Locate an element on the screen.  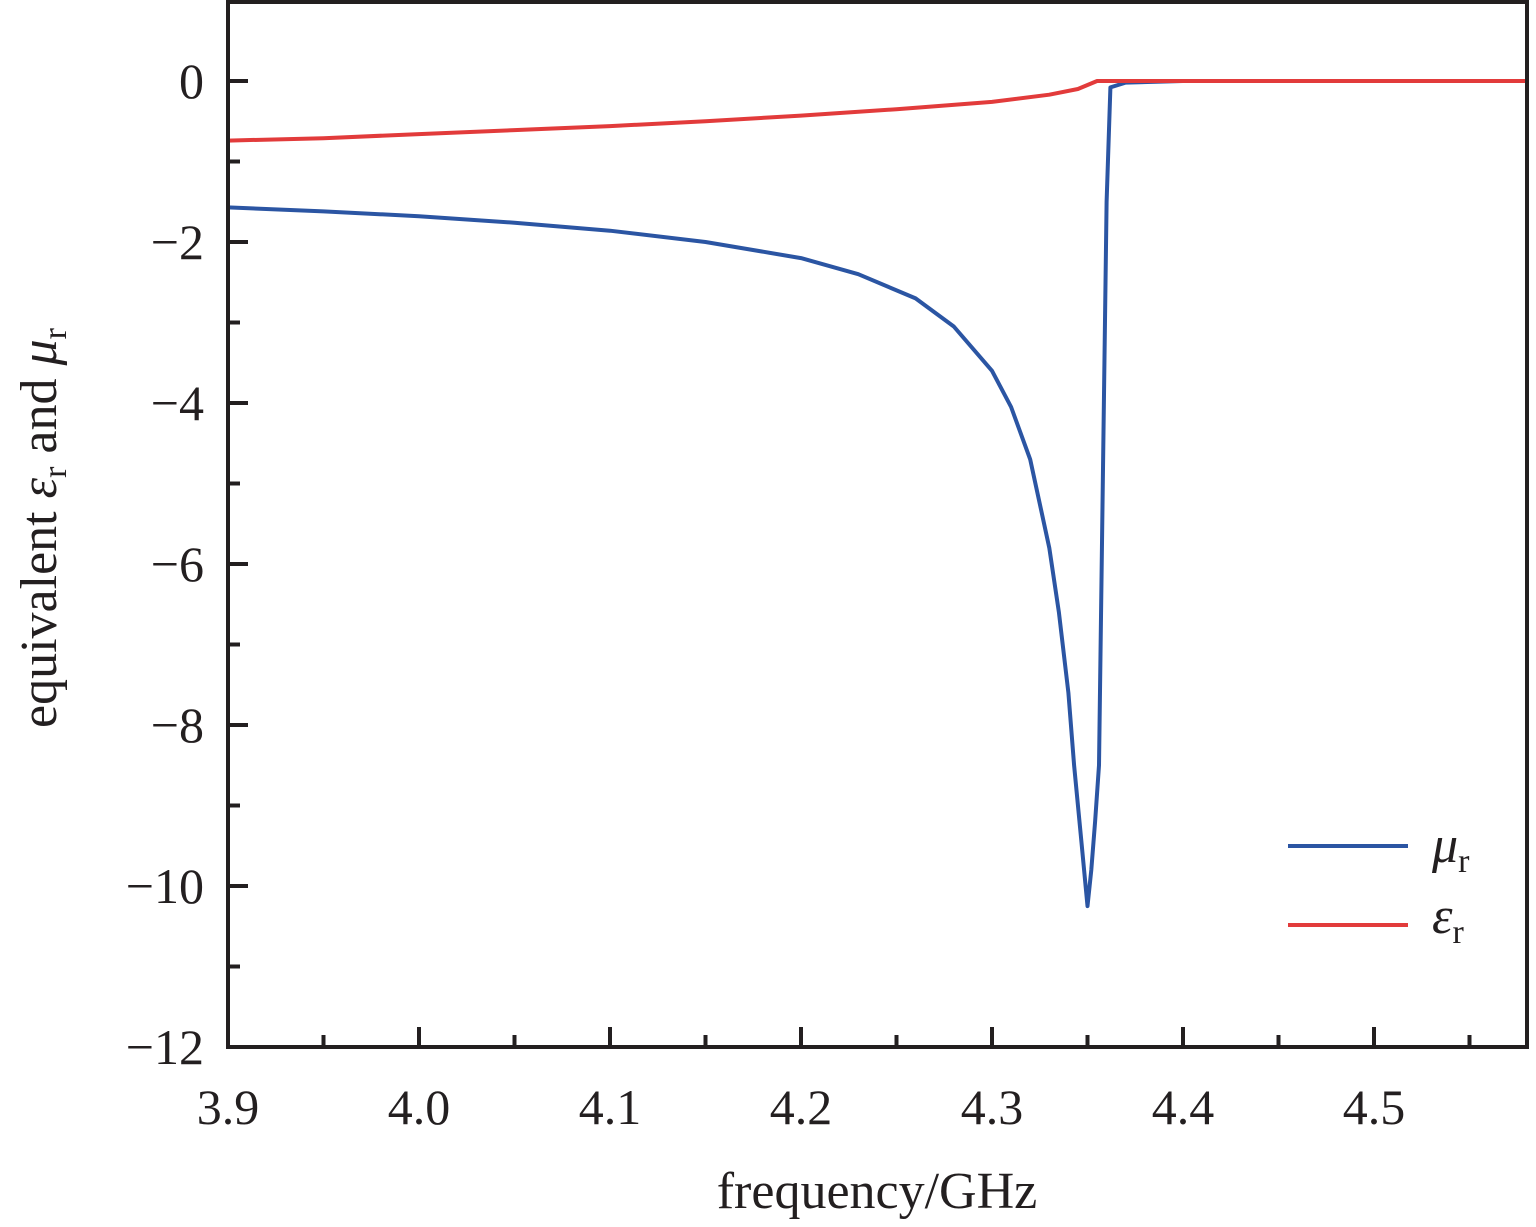
y-axis-title: equivalent εr and μr is located at coordinates (42, 527).